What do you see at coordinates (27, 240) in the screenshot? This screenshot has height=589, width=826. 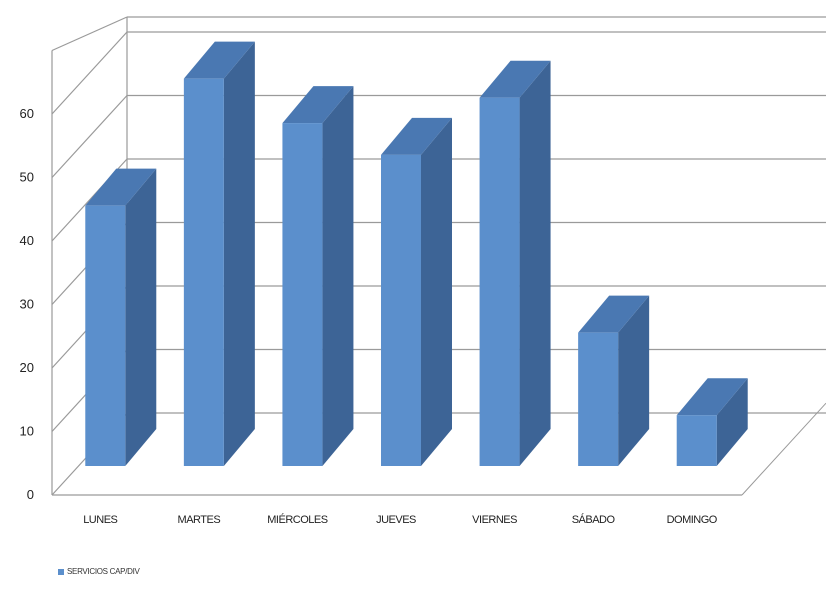 I see `y-tick-label: 40` at bounding box center [27, 240].